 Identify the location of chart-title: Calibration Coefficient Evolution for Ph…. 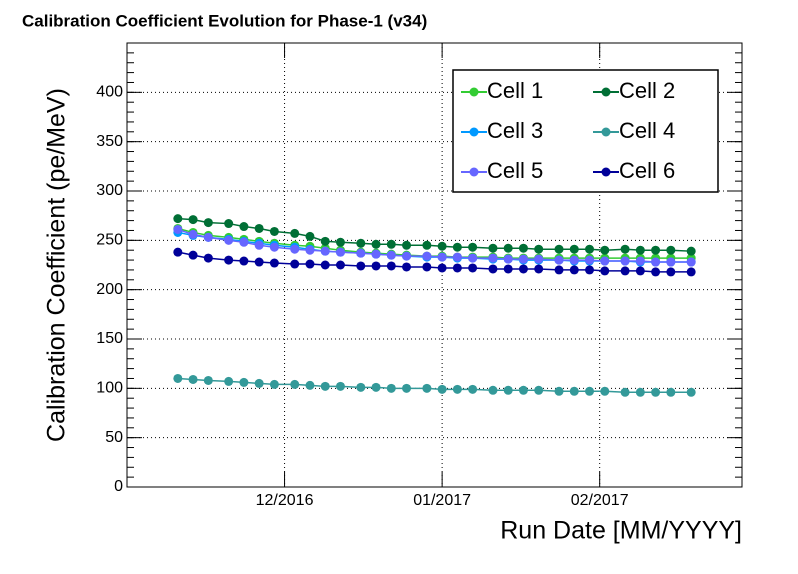
(224, 20).